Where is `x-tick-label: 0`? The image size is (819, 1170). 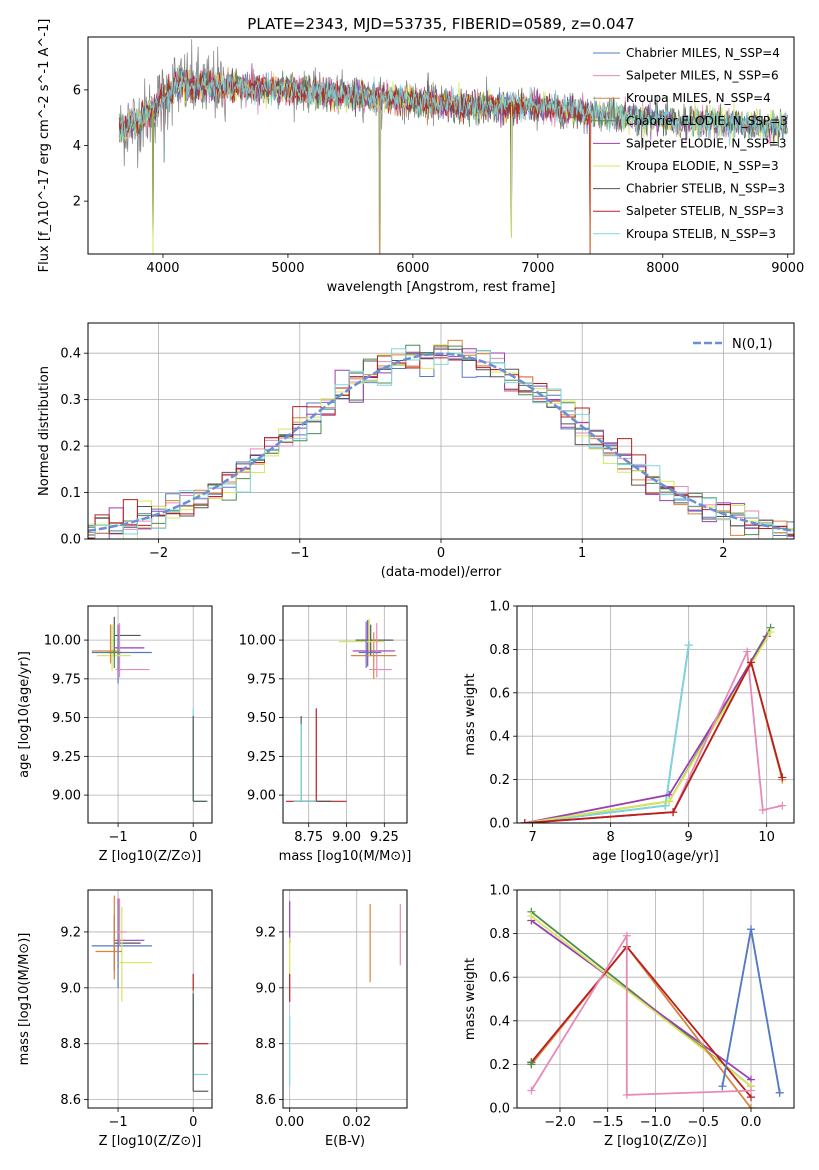 x-tick-label: 0 is located at coordinates (441, 553).